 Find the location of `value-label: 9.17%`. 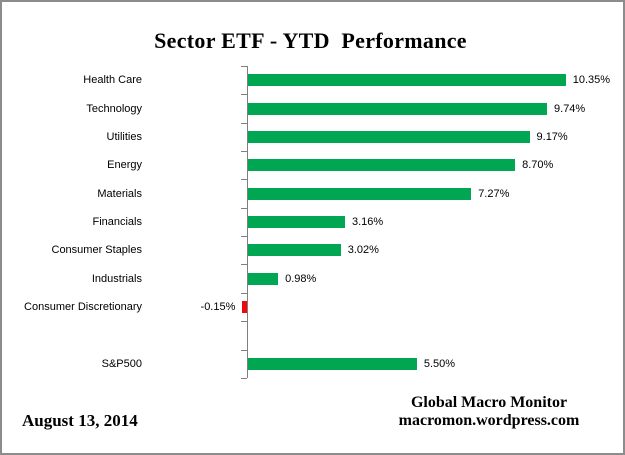

value-label: 9.17% is located at coordinates (552, 136).